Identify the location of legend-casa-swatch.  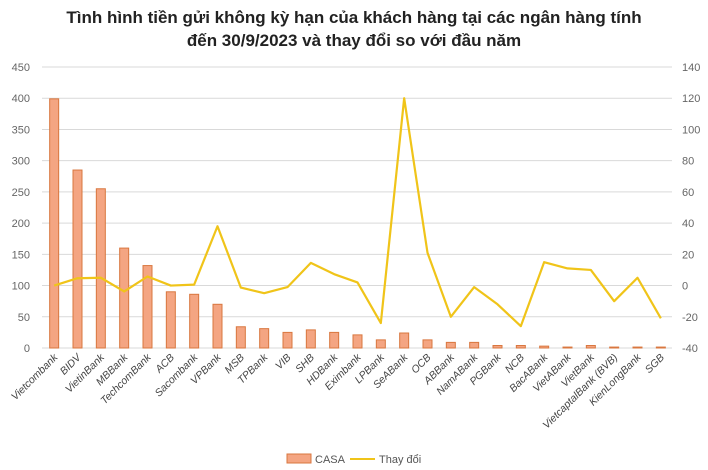
(299, 458).